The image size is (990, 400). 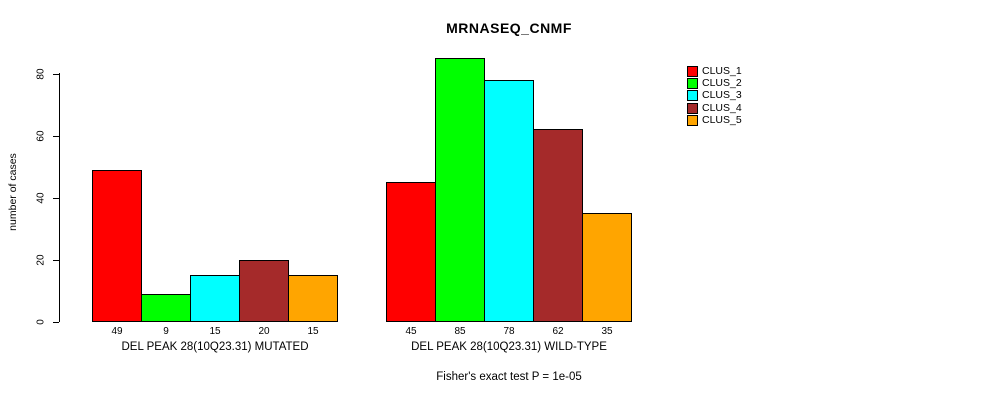 I want to click on bar-value-label: 20, so click(x=264, y=331).